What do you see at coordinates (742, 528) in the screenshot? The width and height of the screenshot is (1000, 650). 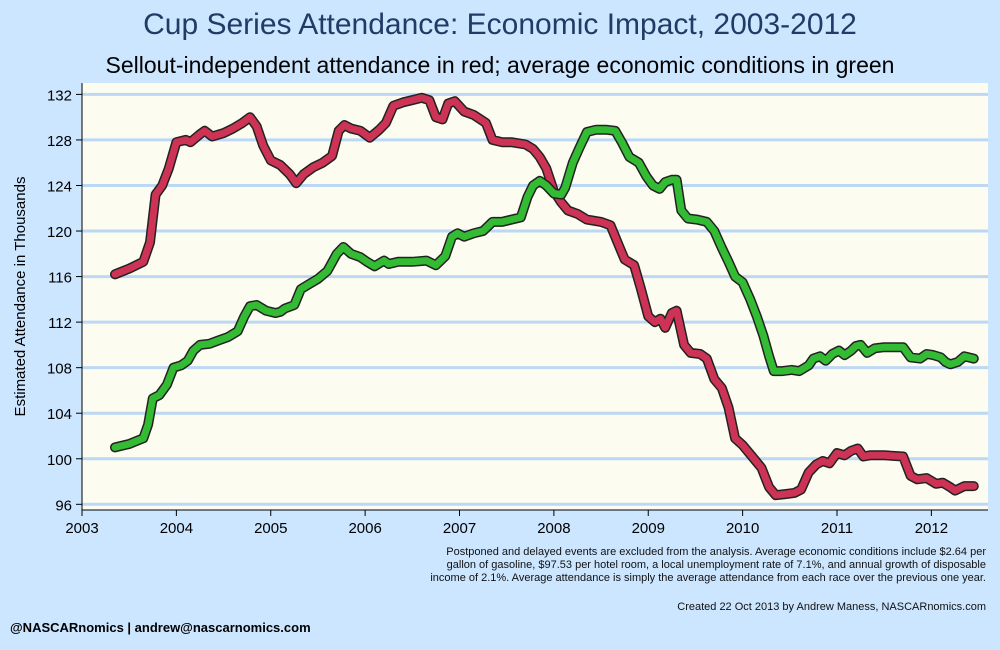 I see `x-tick-label: 2010` at bounding box center [742, 528].